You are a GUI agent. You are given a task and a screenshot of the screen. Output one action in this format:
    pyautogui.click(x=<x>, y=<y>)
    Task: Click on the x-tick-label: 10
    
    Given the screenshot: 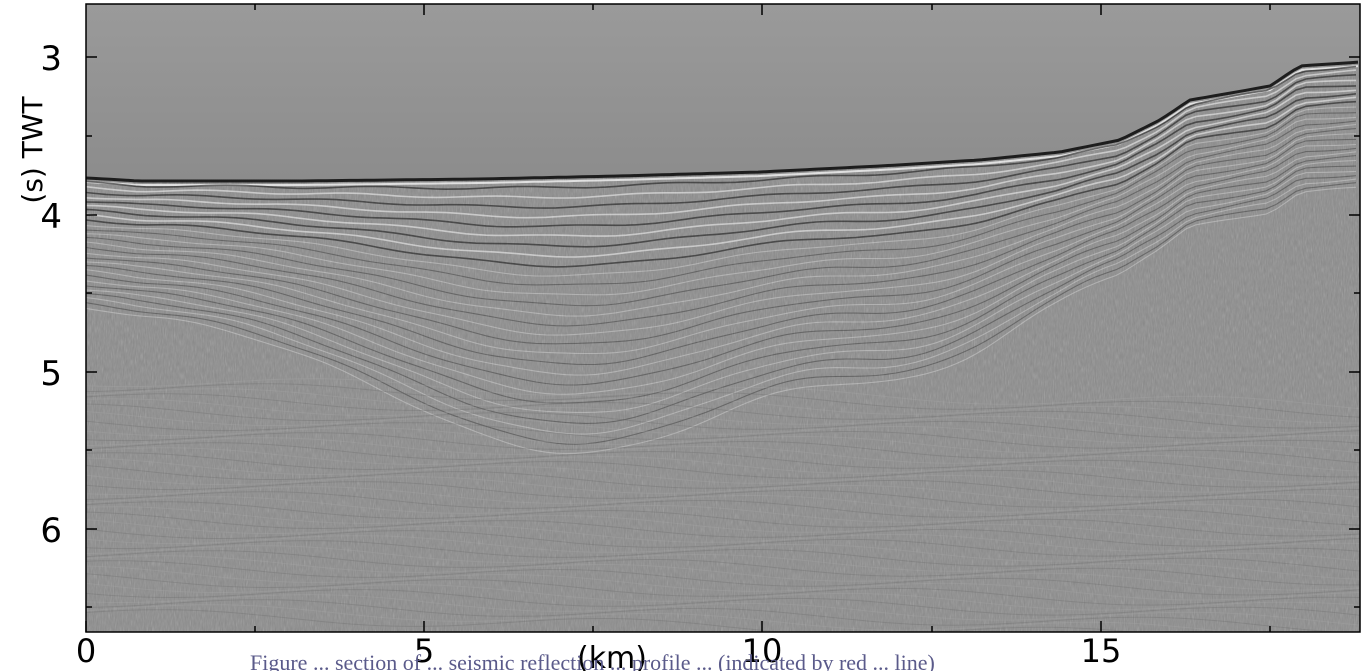 What is the action you would take?
    pyautogui.click(x=762, y=651)
    